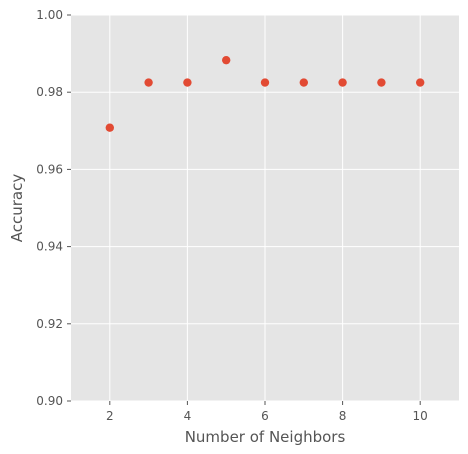 The image size is (468, 454). I want to click on y-axis-label: Accuracy, so click(17, 208).